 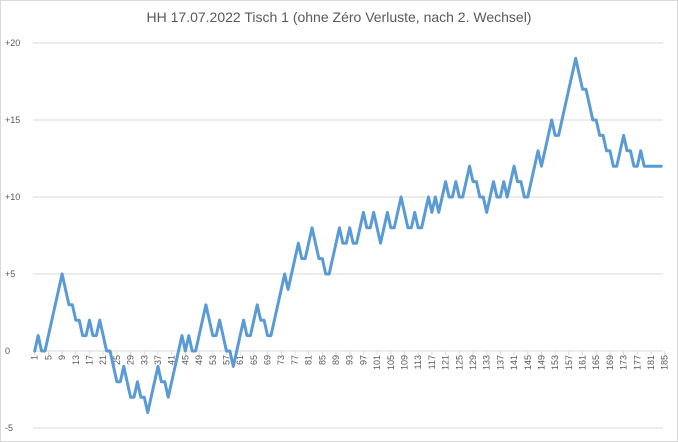 I want to click on x-tick-label: 65, so click(x=254, y=360).